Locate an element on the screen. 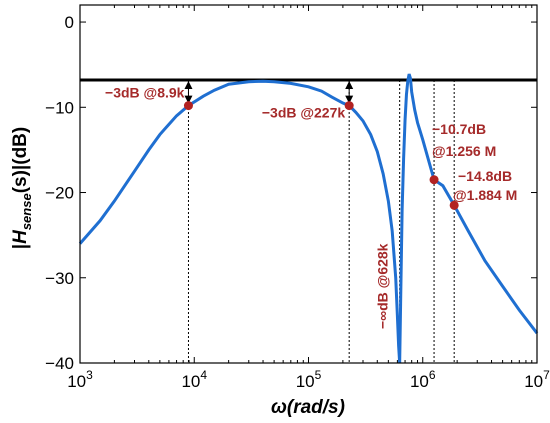 The height and width of the screenshot is (423, 550). x-axis-label: ω(rad/s) is located at coordinates (308, 407).